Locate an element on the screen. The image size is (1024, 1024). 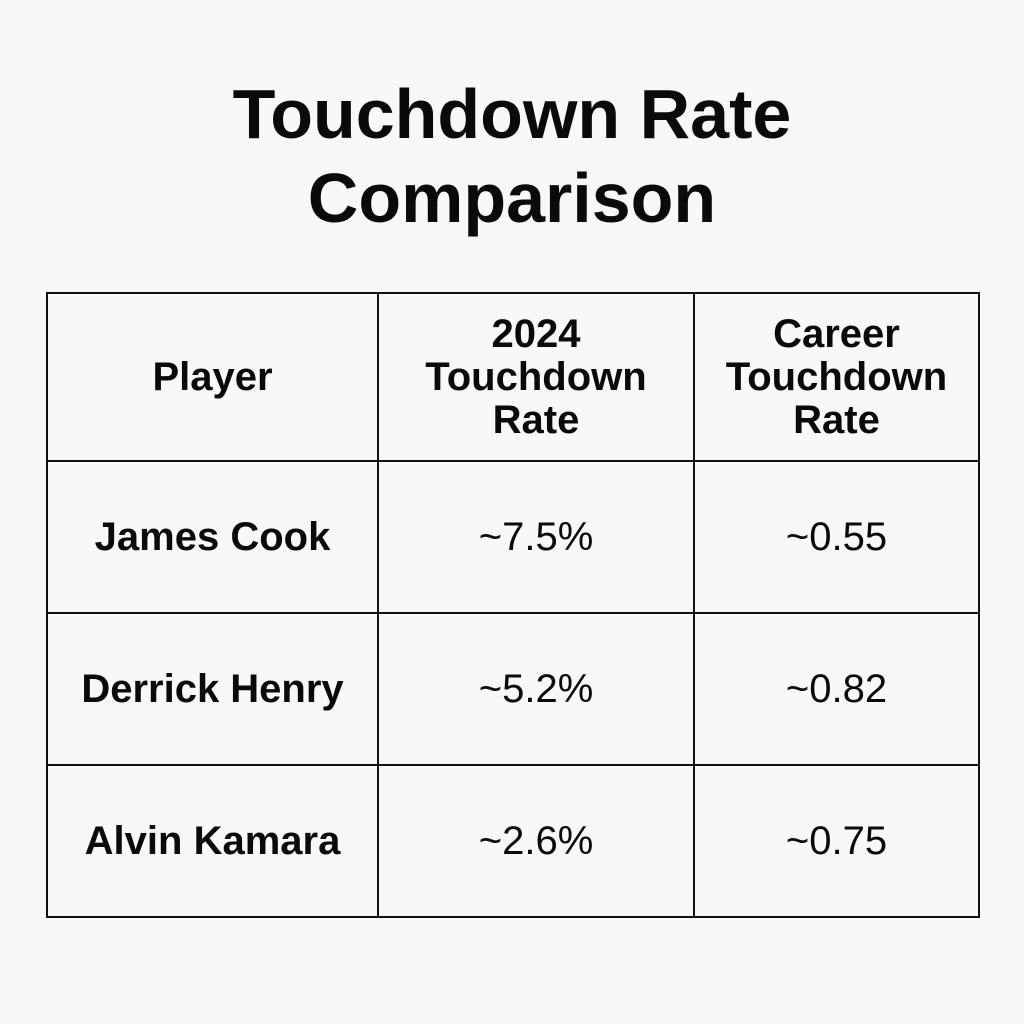
page-title-line-1: Touchdown Rate is located at coordinates (512, 114).